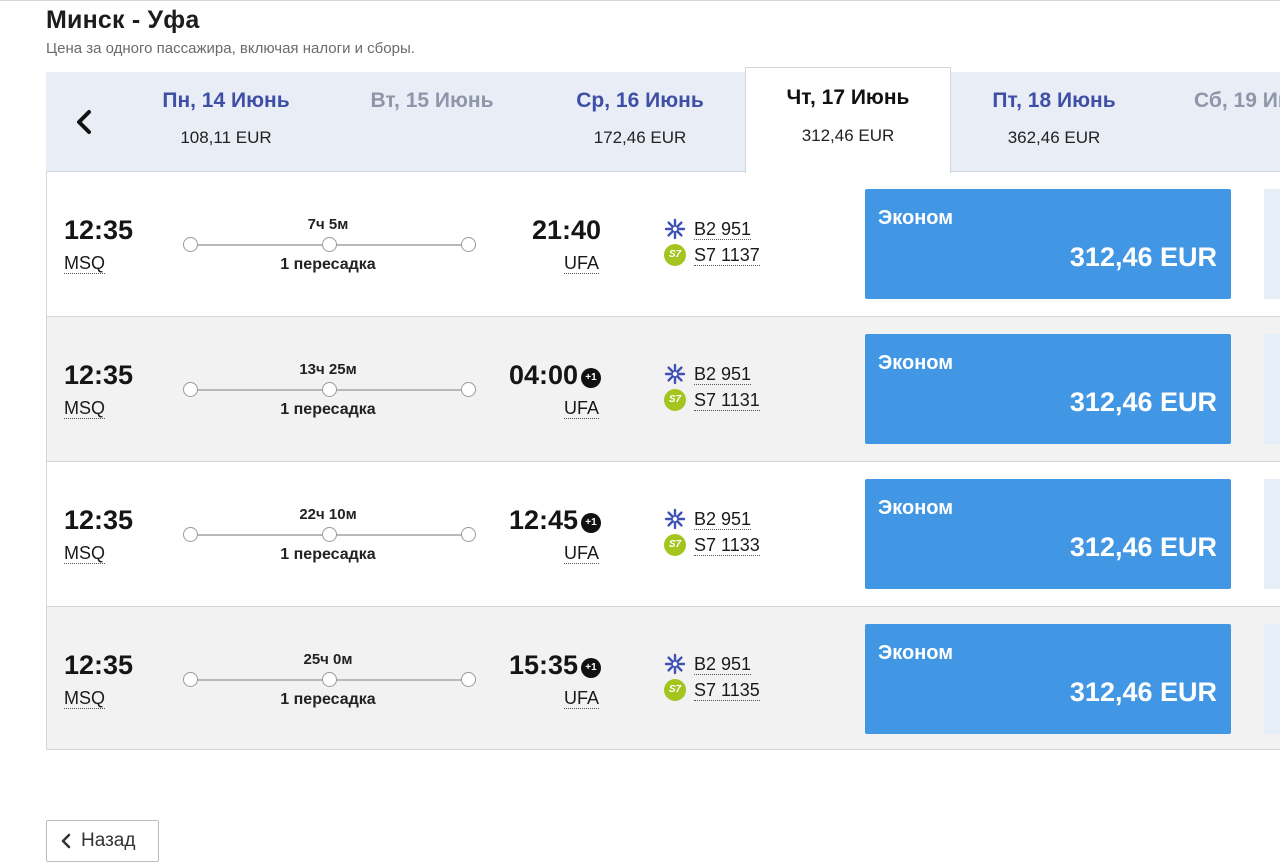 The width and height of the screenshot is (1280, 862). I want to click on date-tab-label: Вт, 15 Июнь, so click(432, 100).